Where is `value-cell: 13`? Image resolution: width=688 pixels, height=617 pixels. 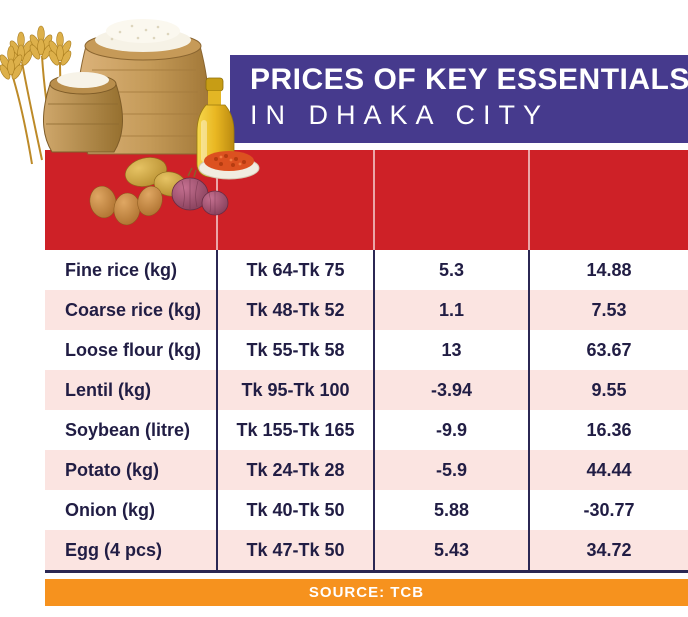 value-cell: 13 is located at coordinates (452, 350).